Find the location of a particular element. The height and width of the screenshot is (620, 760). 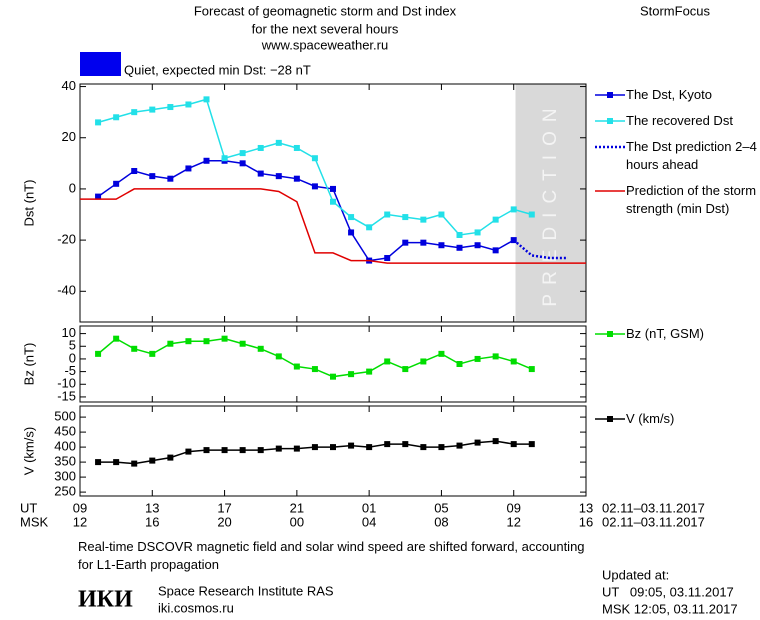

institute: Space Research Institute RAS is located at coordinates (246, 590).